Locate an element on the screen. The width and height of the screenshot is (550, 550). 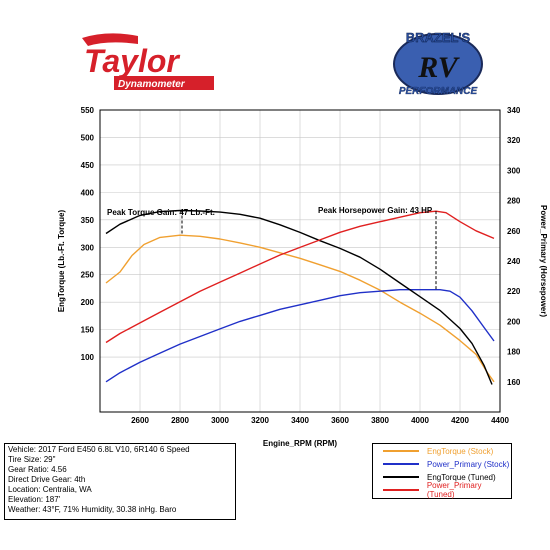
hp-gain-label: Peak Horsepower Gain: 43 HP is located at coordinates (375, 210).